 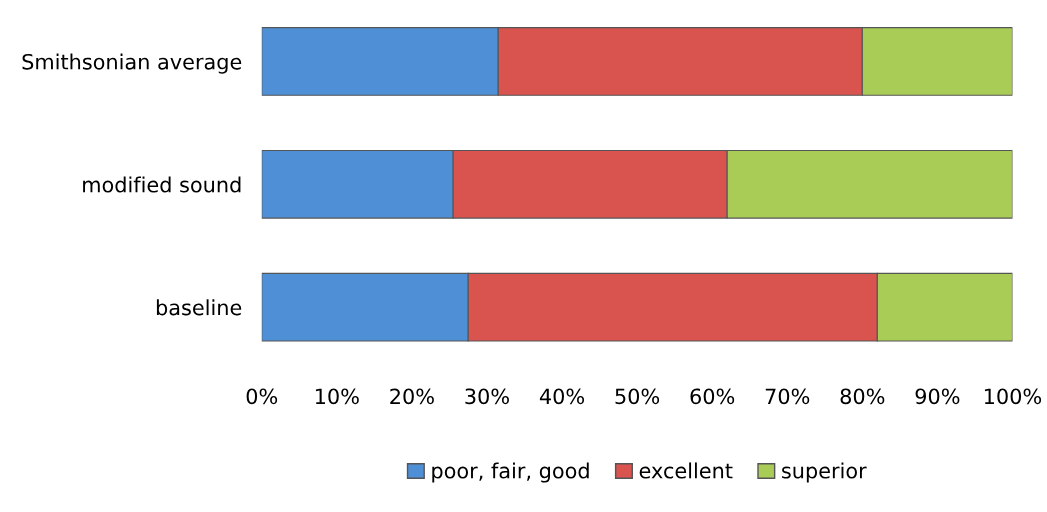 What do you see at coordinates (132, 63) in the screenshot?
I see `y-tick-label: Smithsonian average` at bounding box center [132, 63].